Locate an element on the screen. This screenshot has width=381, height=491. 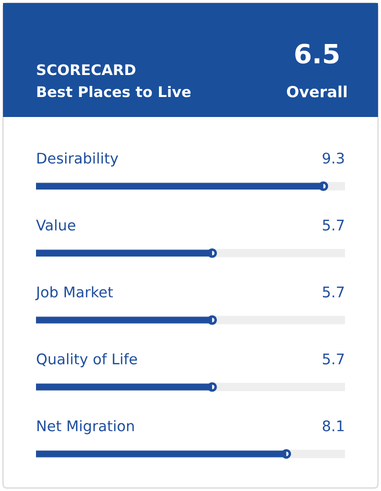
y-tick-label: Job Market is located at coordinates (74, 293).